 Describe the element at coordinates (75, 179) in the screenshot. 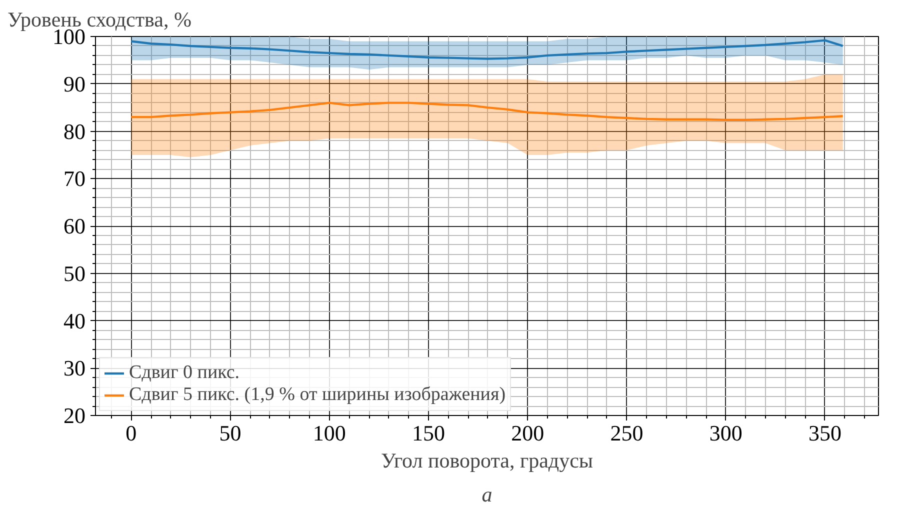

I see `y-tick-label: 70` at that location.